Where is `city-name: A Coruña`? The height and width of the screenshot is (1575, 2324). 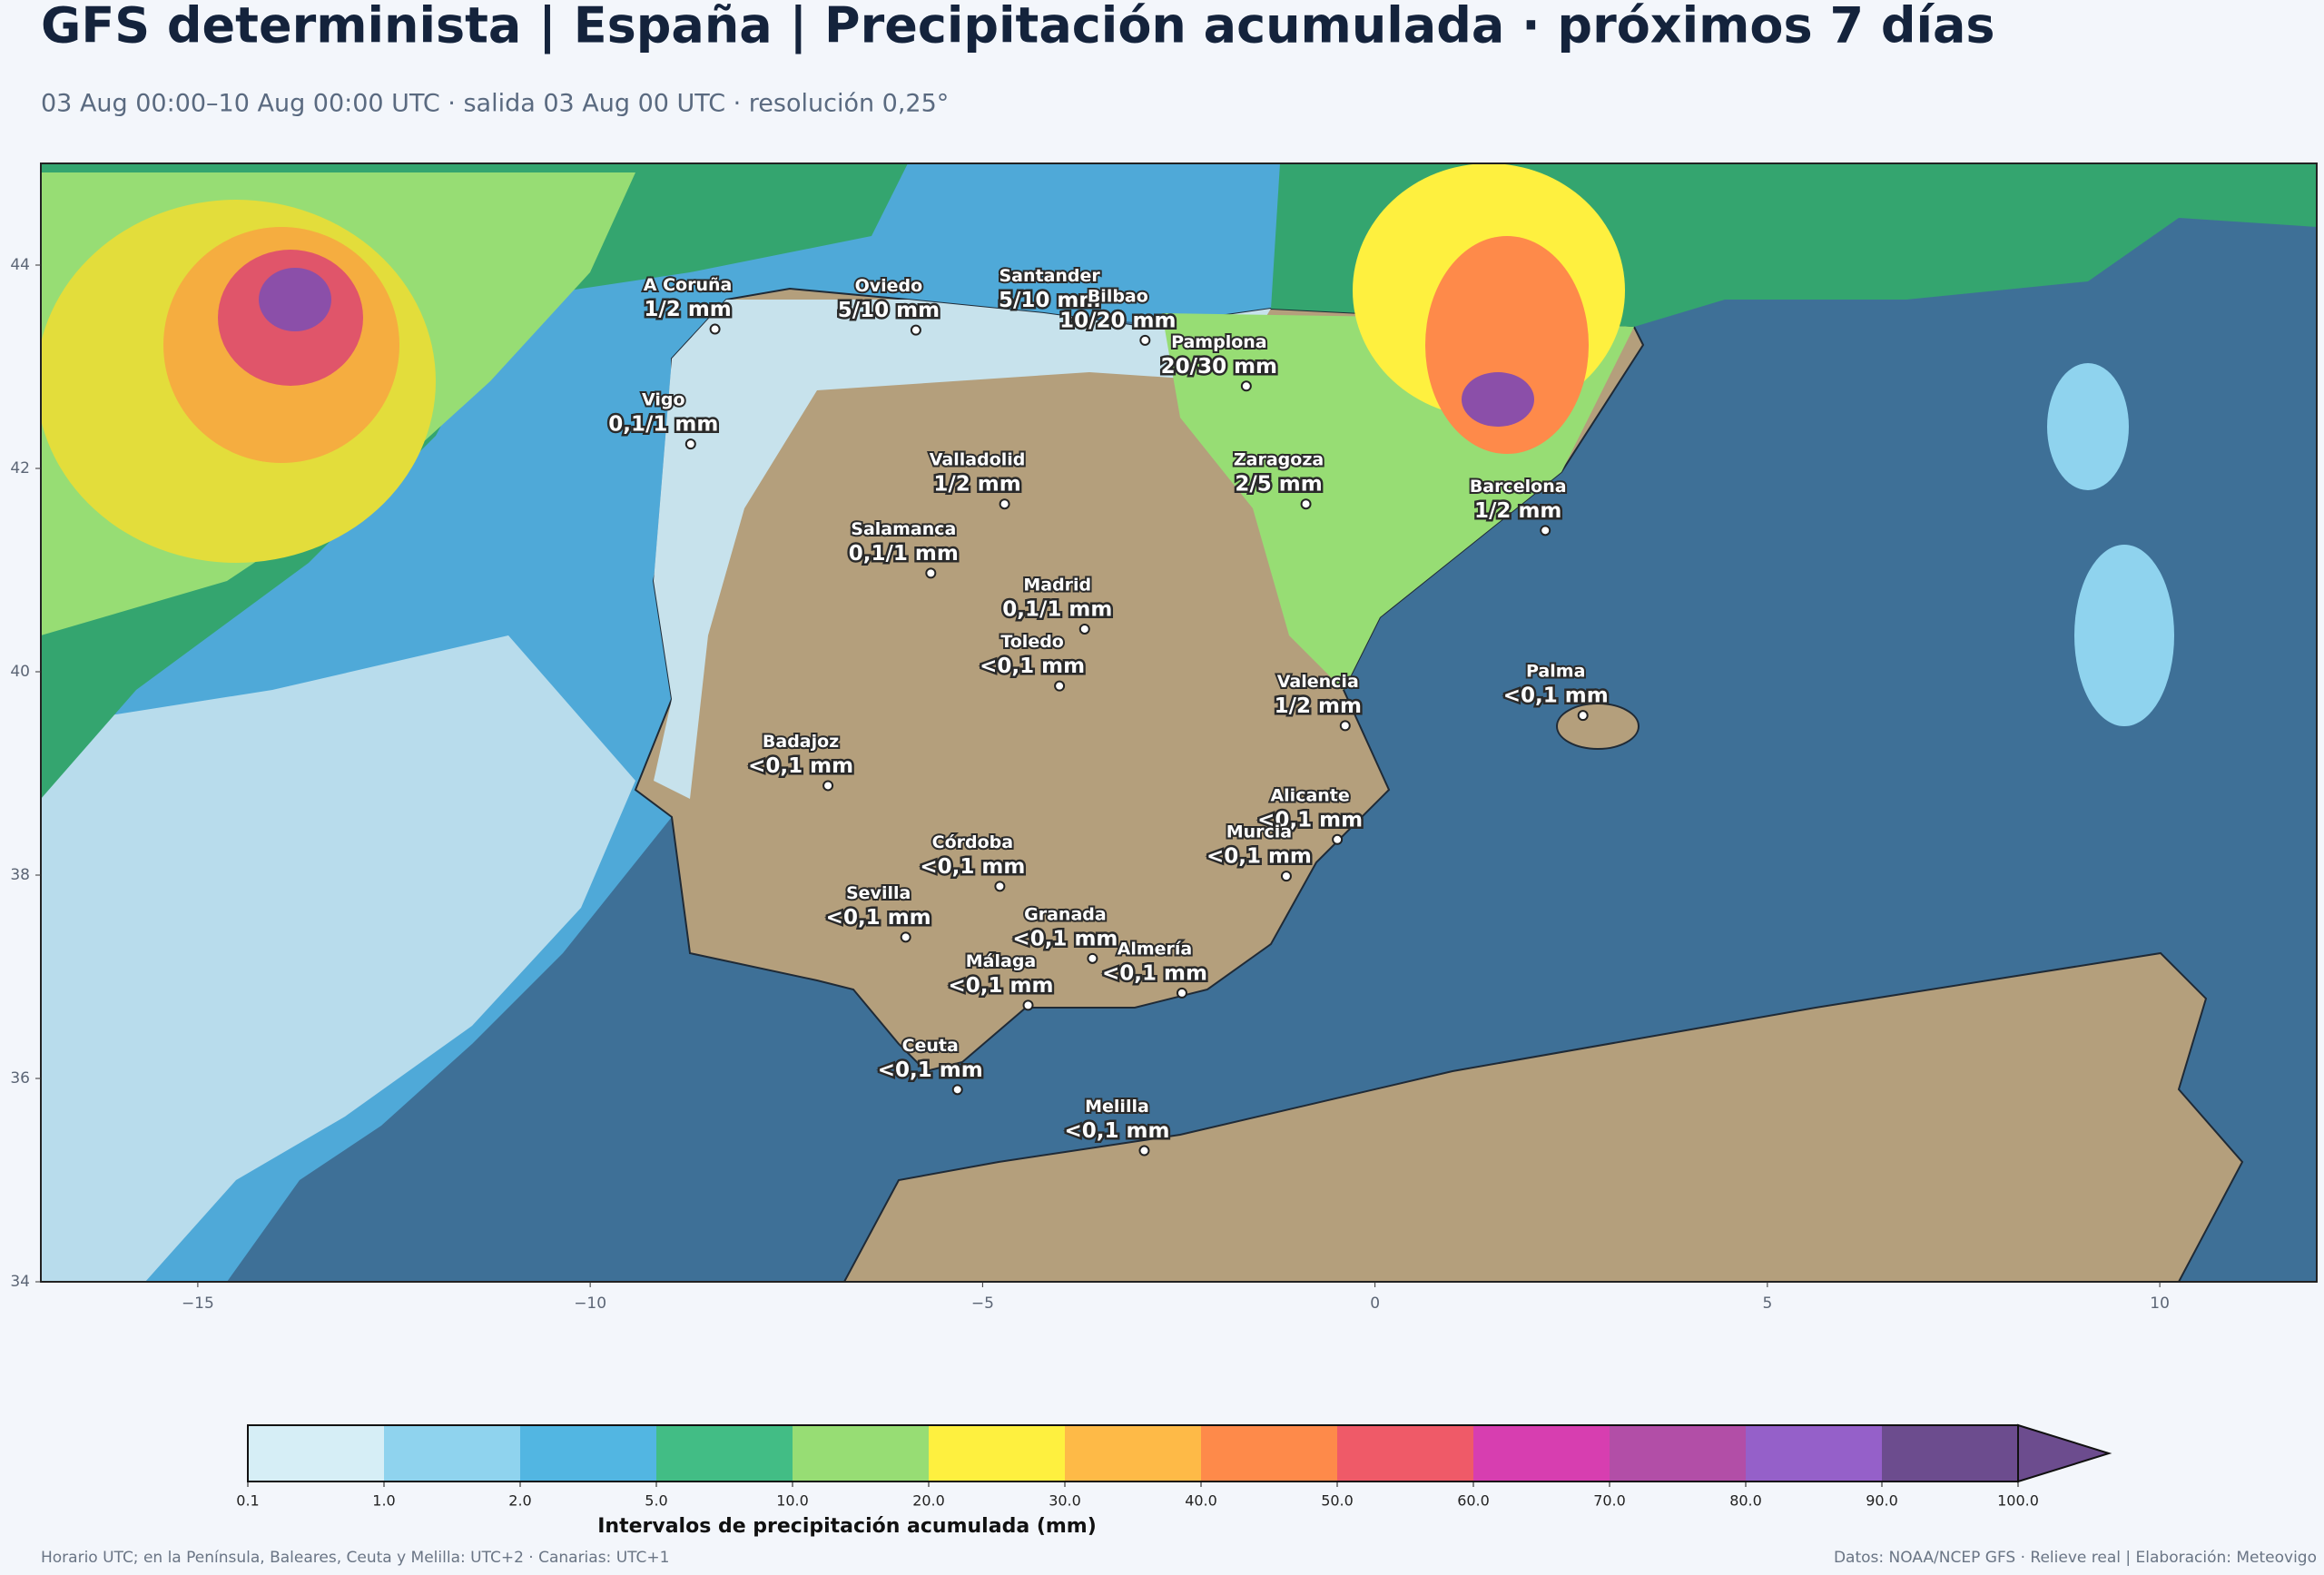 city-name: A Coruña is located at coordinates (688, 285).